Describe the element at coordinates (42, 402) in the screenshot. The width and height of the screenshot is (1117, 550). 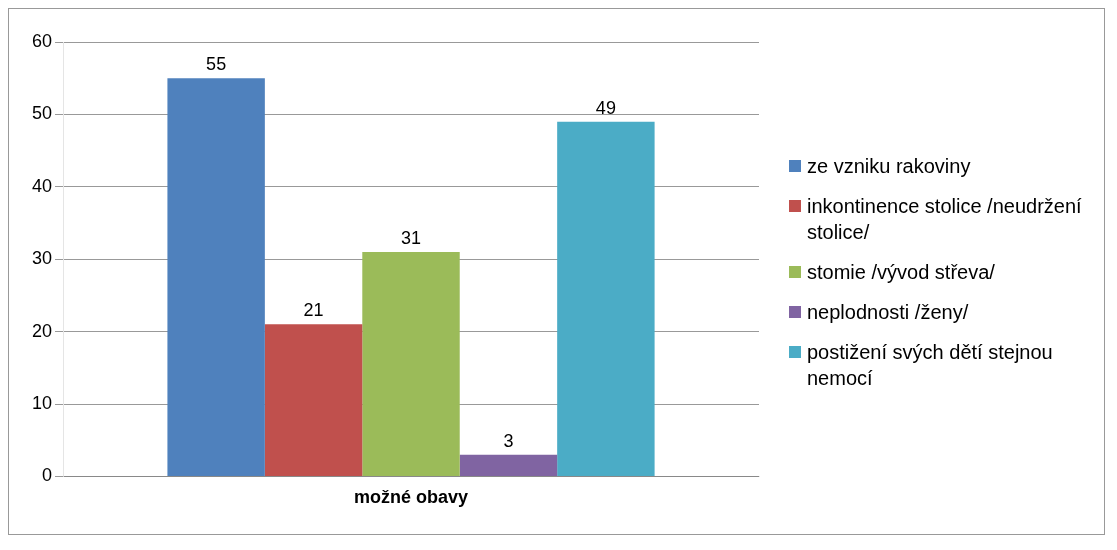
I see `y-tick-label: 10` at that location.